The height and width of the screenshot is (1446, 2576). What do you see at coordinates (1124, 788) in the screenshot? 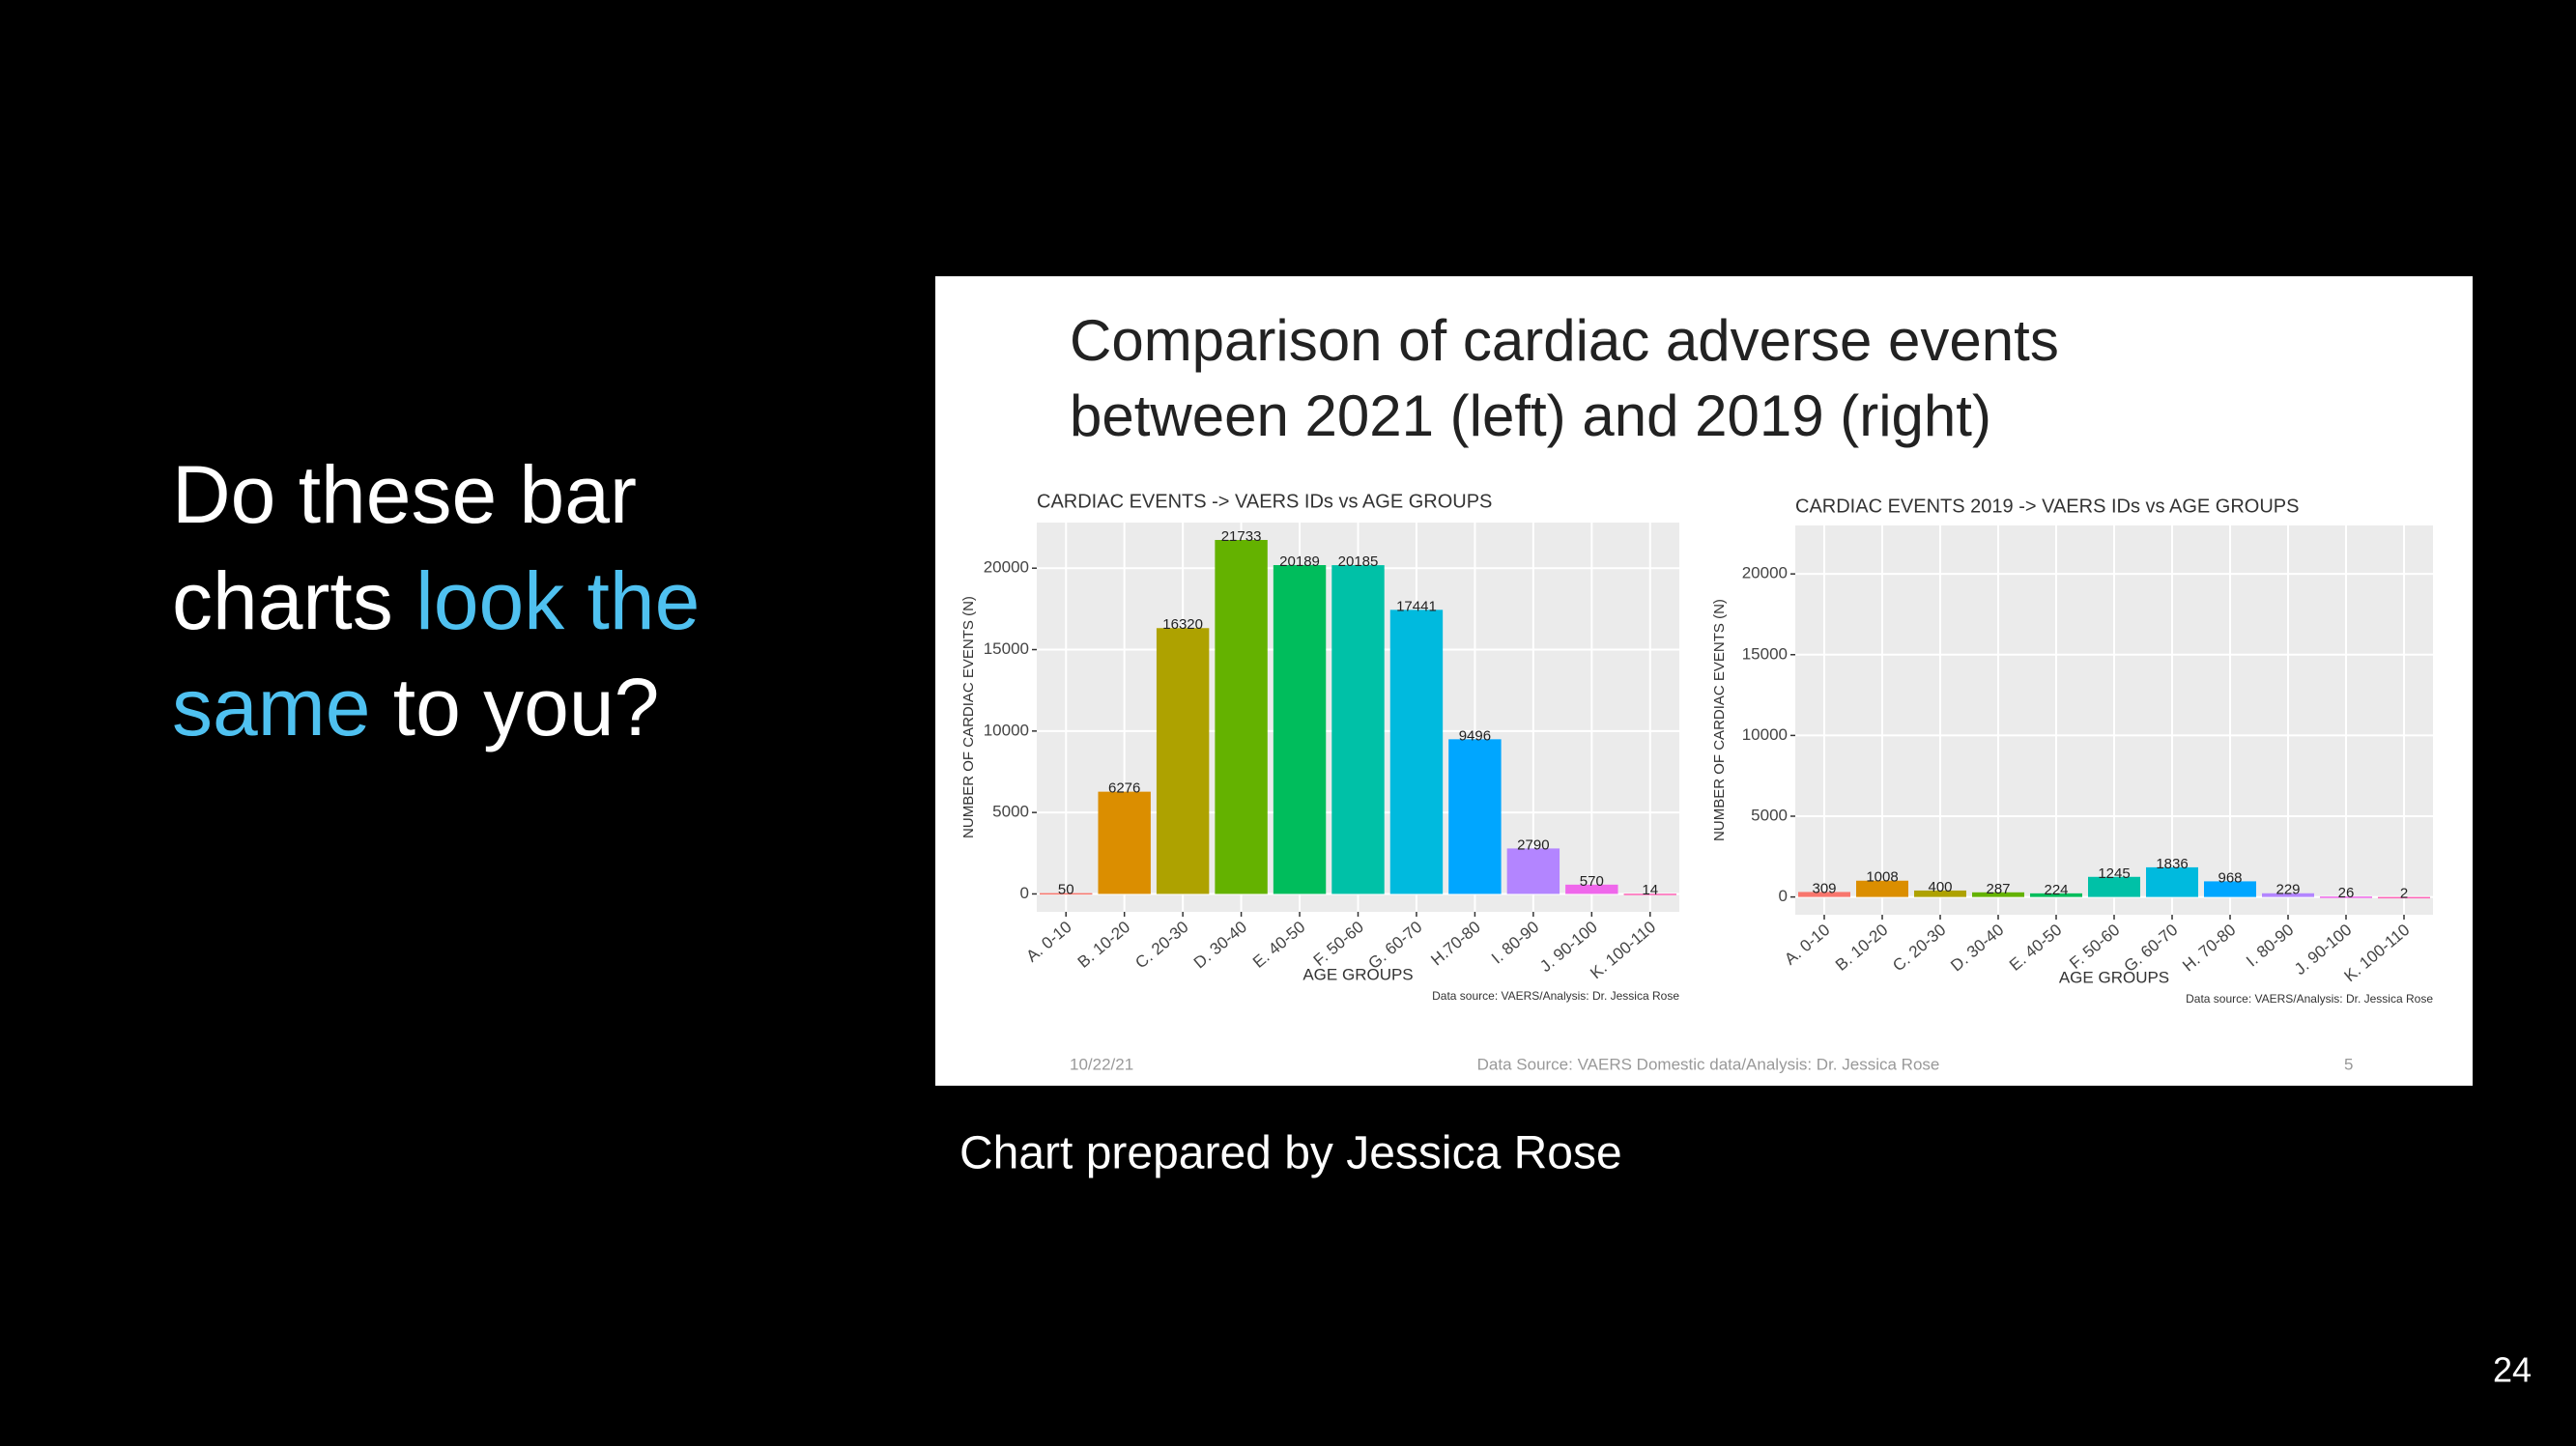
I see `value-label: 6276` at bounding box center [1124, 788].